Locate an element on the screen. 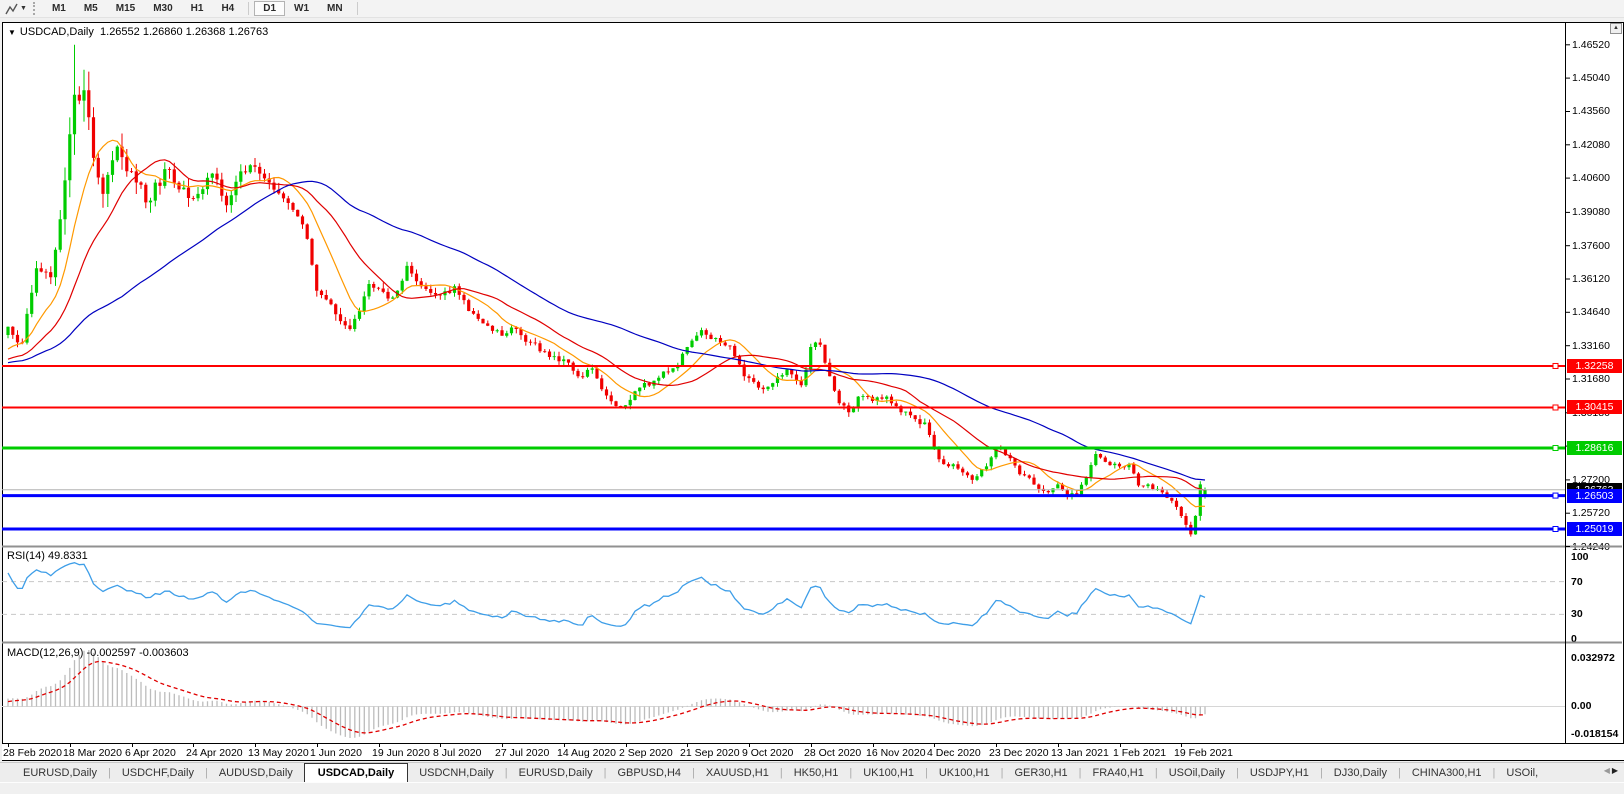  tab-xauusd-h1: XAUUSD,H1 is located at coordinates (737, 773).